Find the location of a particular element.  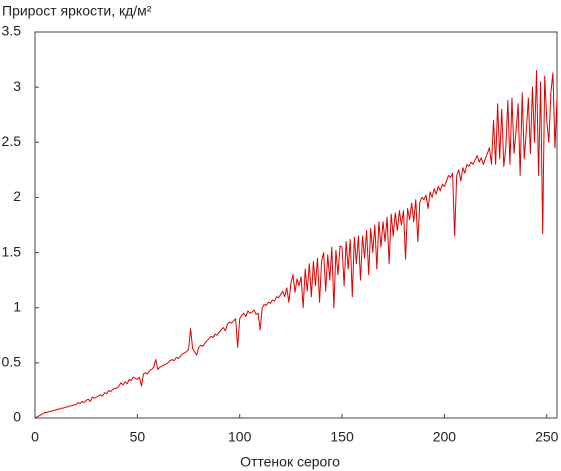

y-tick-label: 0.5 is located at coordinates (12, 362).